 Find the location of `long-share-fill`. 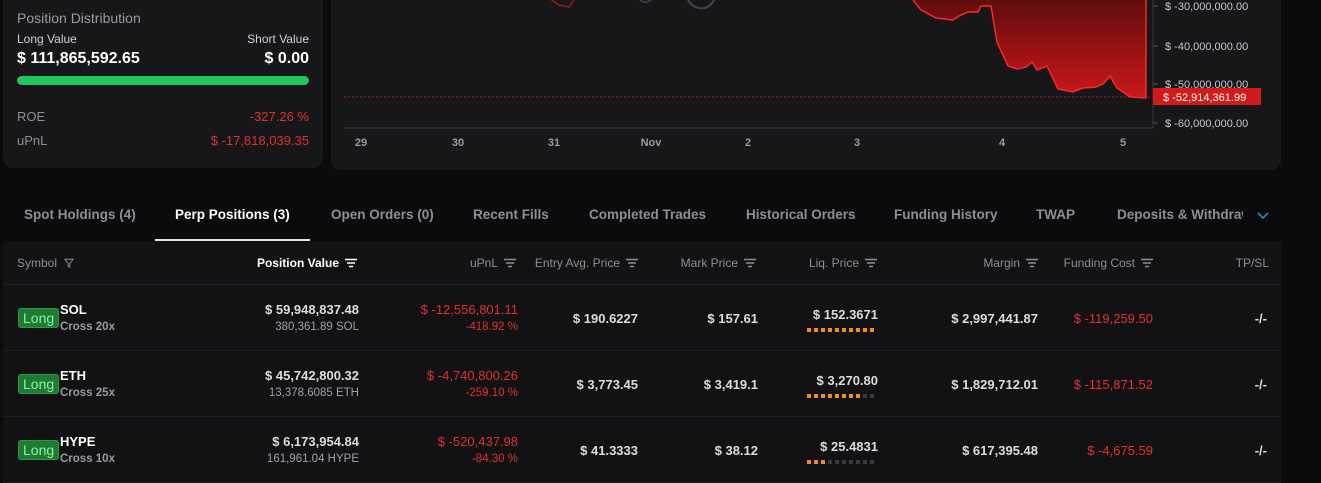

long-share-fill is located at coordinates (163, 80).